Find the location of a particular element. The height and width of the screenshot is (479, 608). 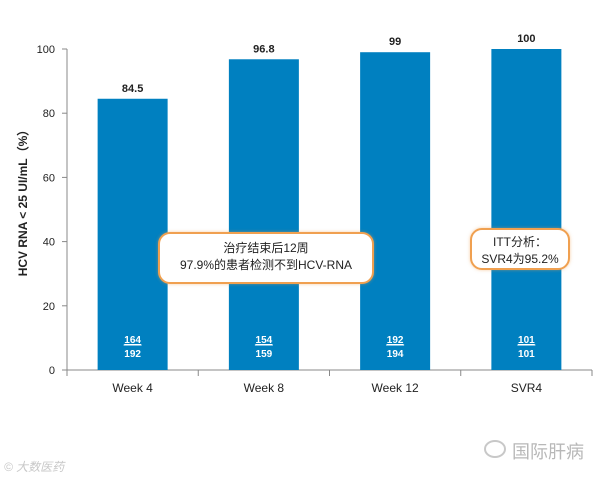

bar-value-label: 100 is located at coordinates (526, 39).